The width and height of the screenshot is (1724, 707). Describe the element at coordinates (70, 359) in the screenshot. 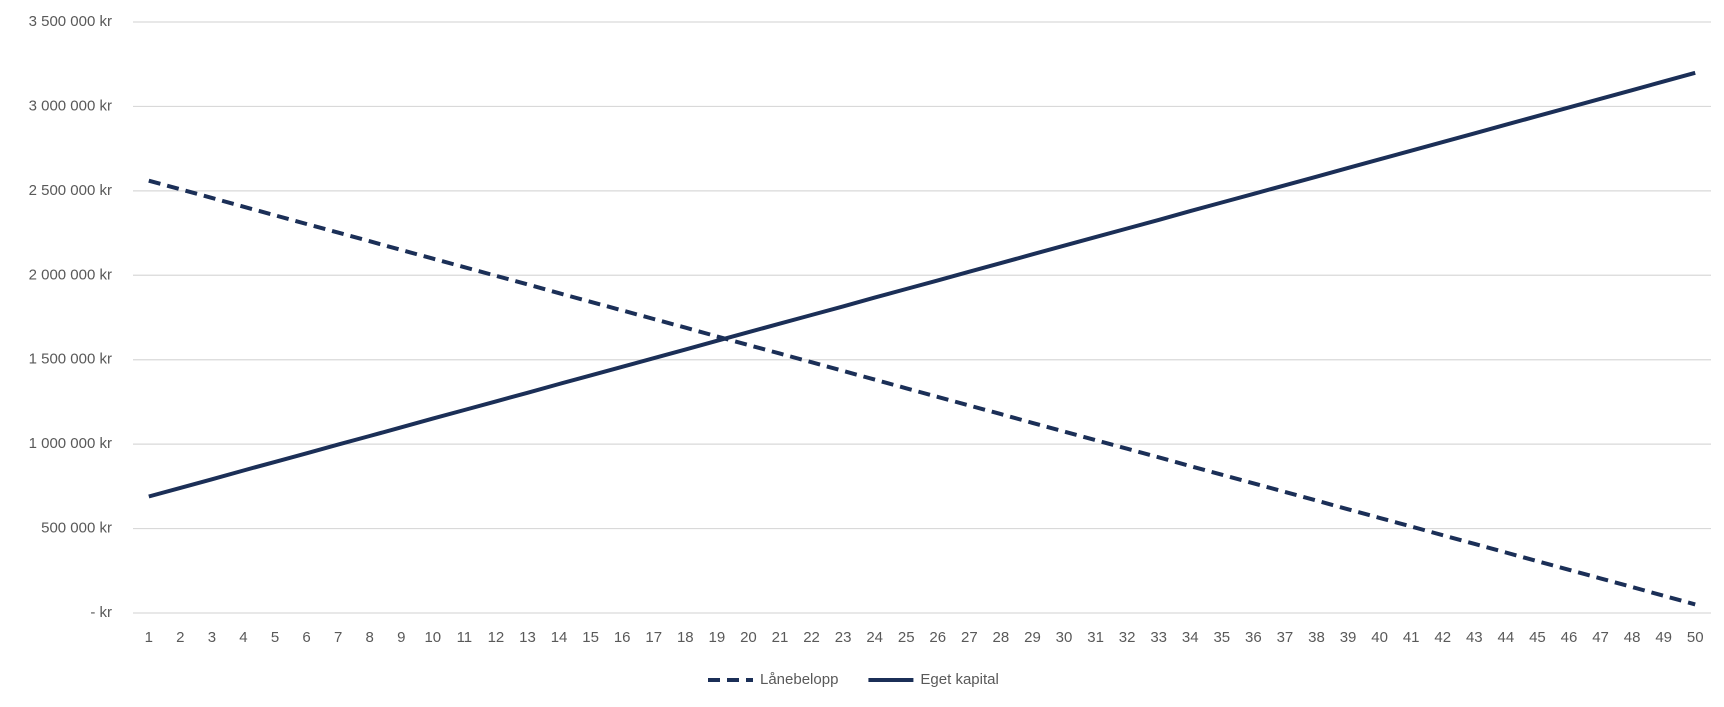

I see `y-tick-label: 1 500 000 kr` at that location.